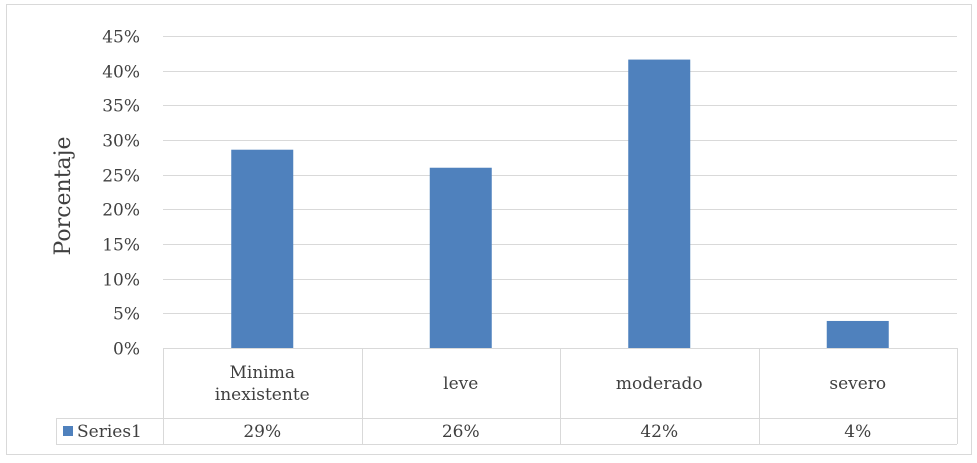 This screenshot has width=977, height=463. Describe the element at coordinates (121, 246) in the screenshot. I see `y-tick-label: 15%` at that location.